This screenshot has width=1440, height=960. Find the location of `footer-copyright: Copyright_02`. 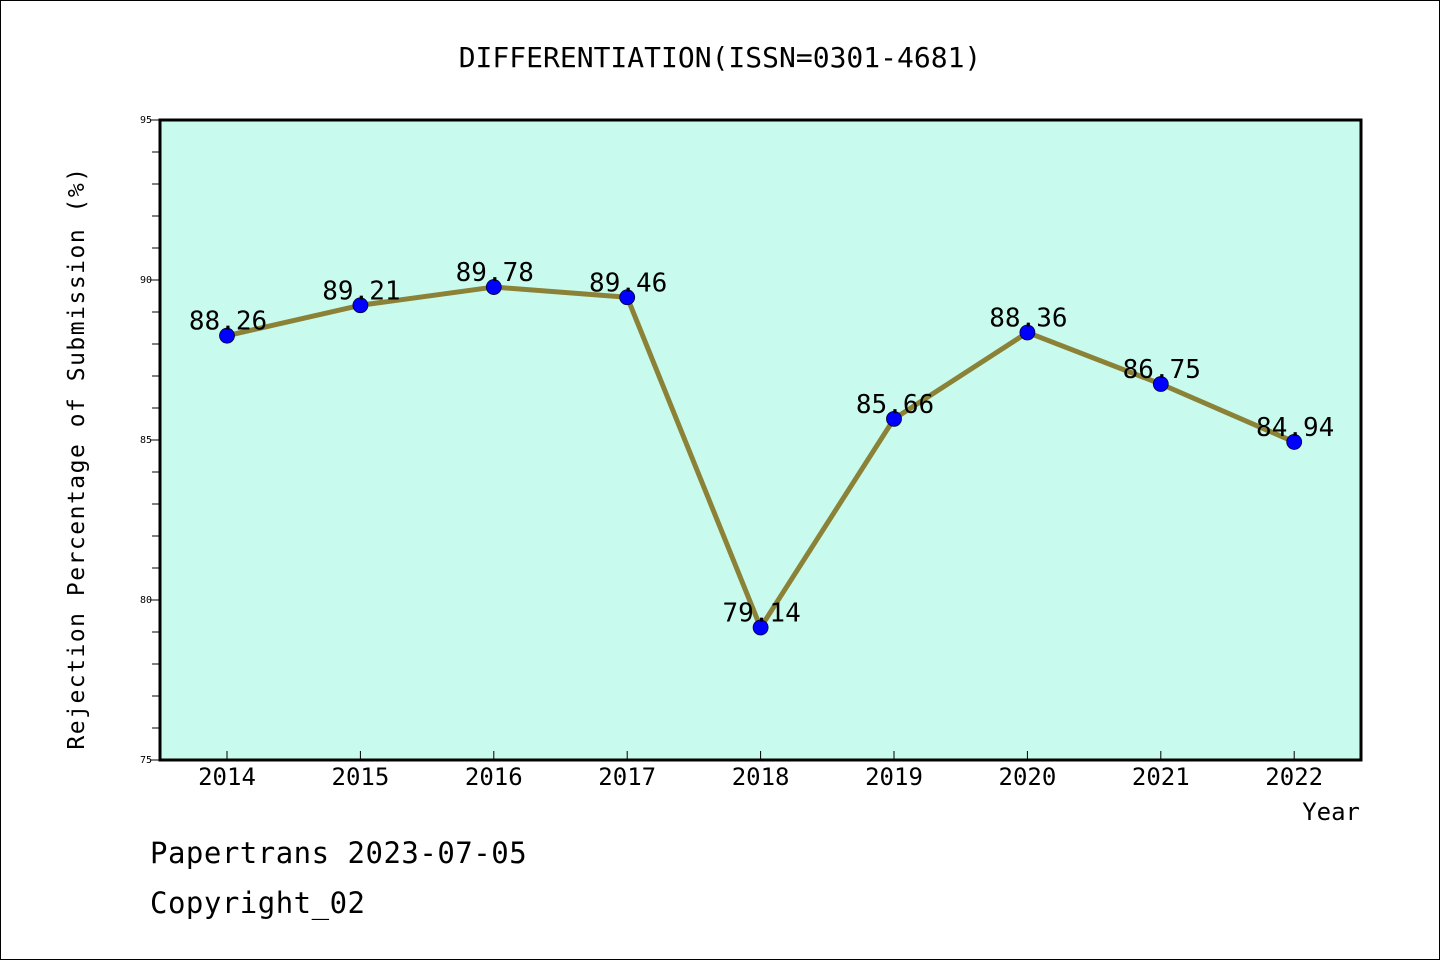

footer-copyright: Copyright_02 is located at coordinates (258, 903).